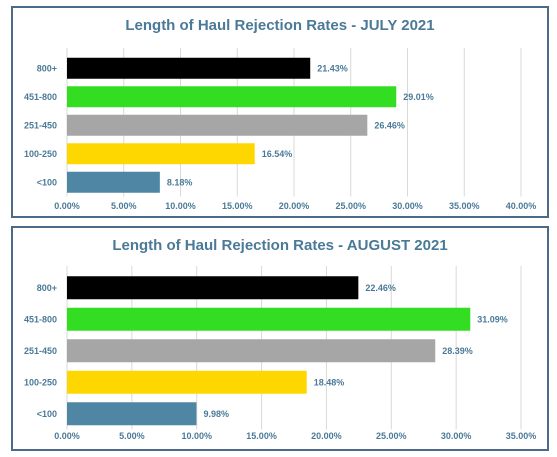  I want to click on data-label: 8.18%, so click(180, 182).